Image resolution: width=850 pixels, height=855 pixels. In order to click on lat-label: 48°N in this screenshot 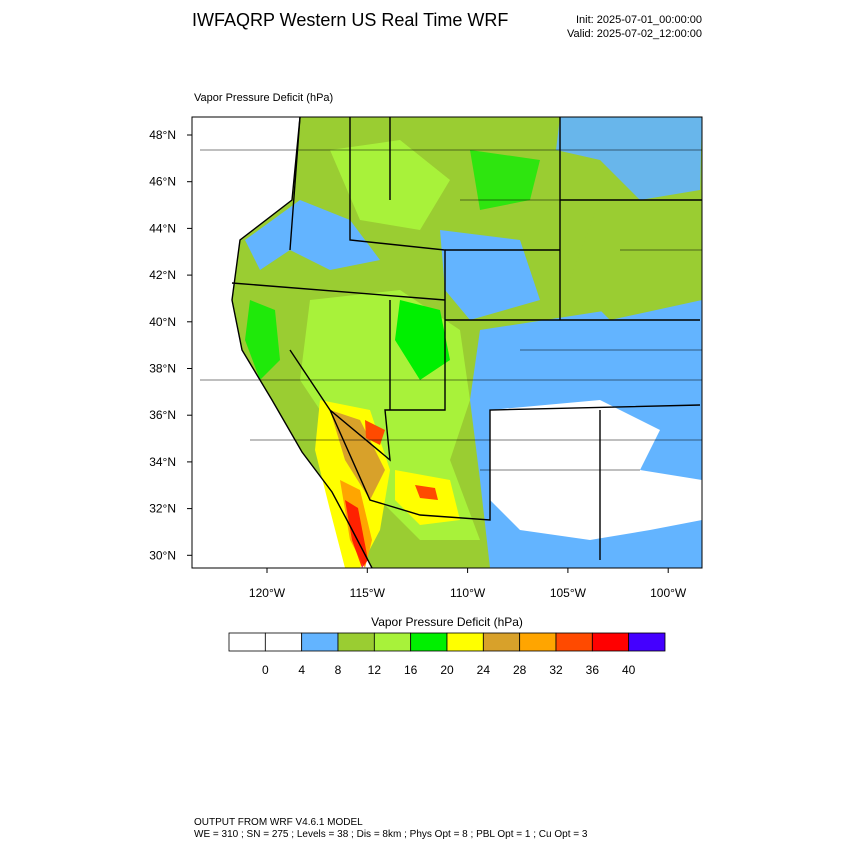, I will do `click(162, 135)`.